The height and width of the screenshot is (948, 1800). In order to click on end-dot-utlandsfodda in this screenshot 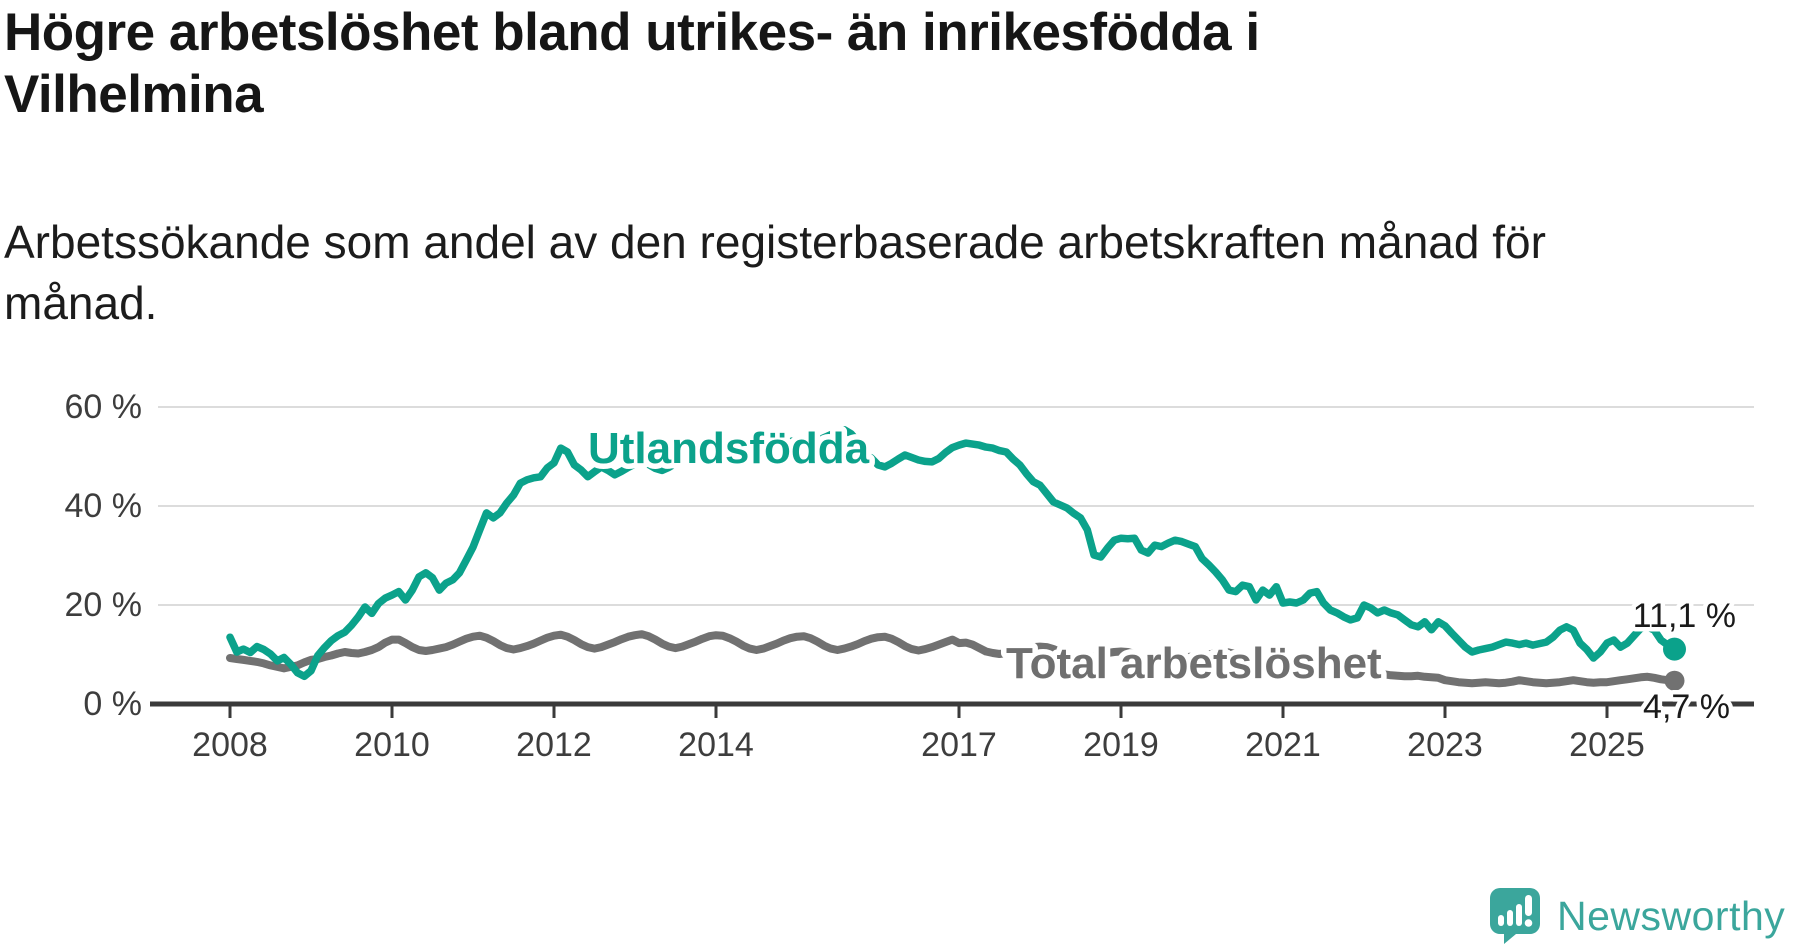, I will do `click(1674, 649)`.